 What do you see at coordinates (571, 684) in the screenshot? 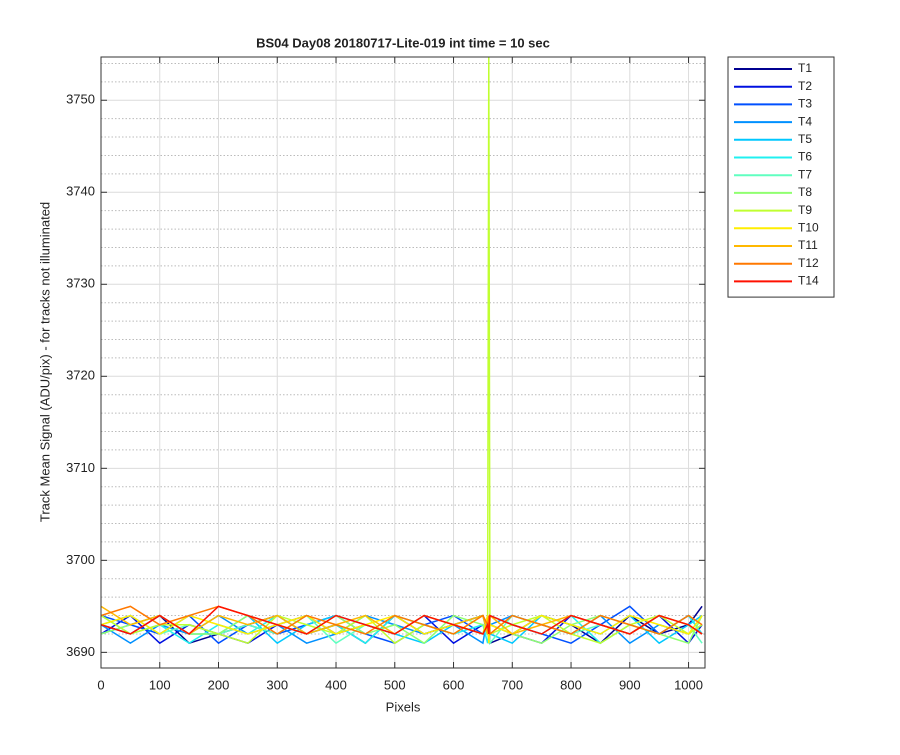
I see `x-tick-label: 800` at bounding box center [571, 684].